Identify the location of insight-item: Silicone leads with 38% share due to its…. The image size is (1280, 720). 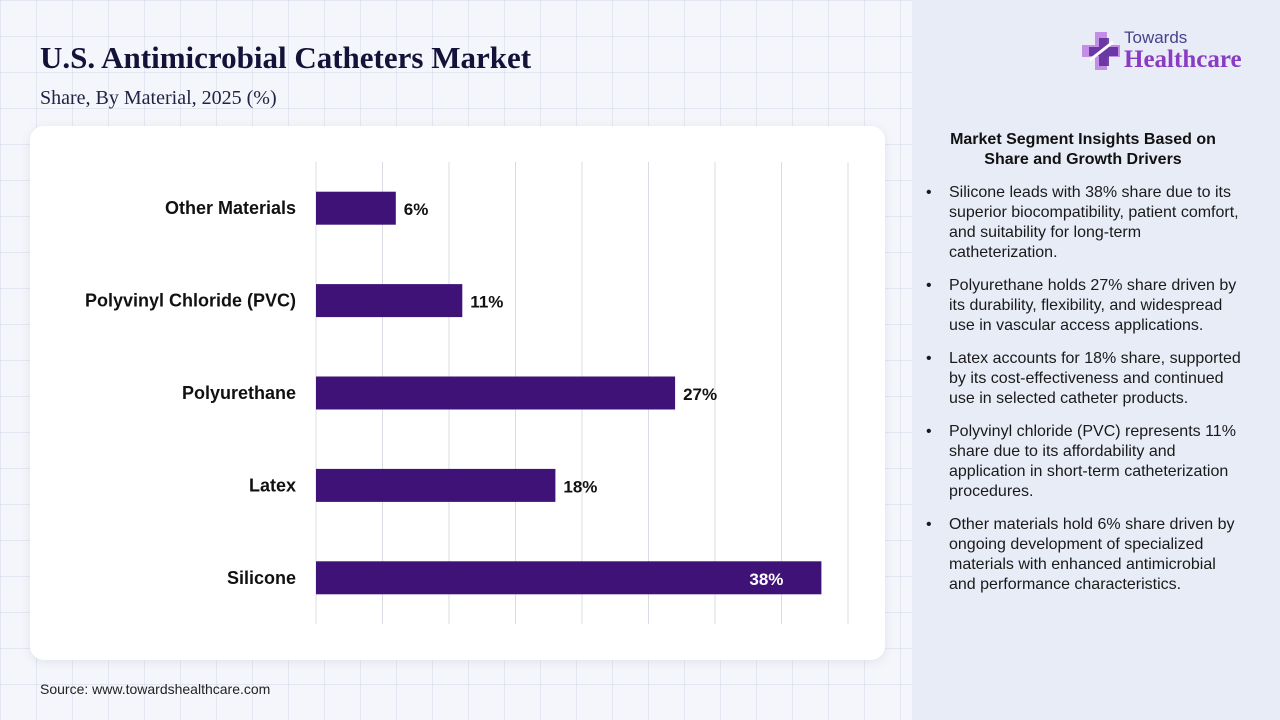
(1084, 223).